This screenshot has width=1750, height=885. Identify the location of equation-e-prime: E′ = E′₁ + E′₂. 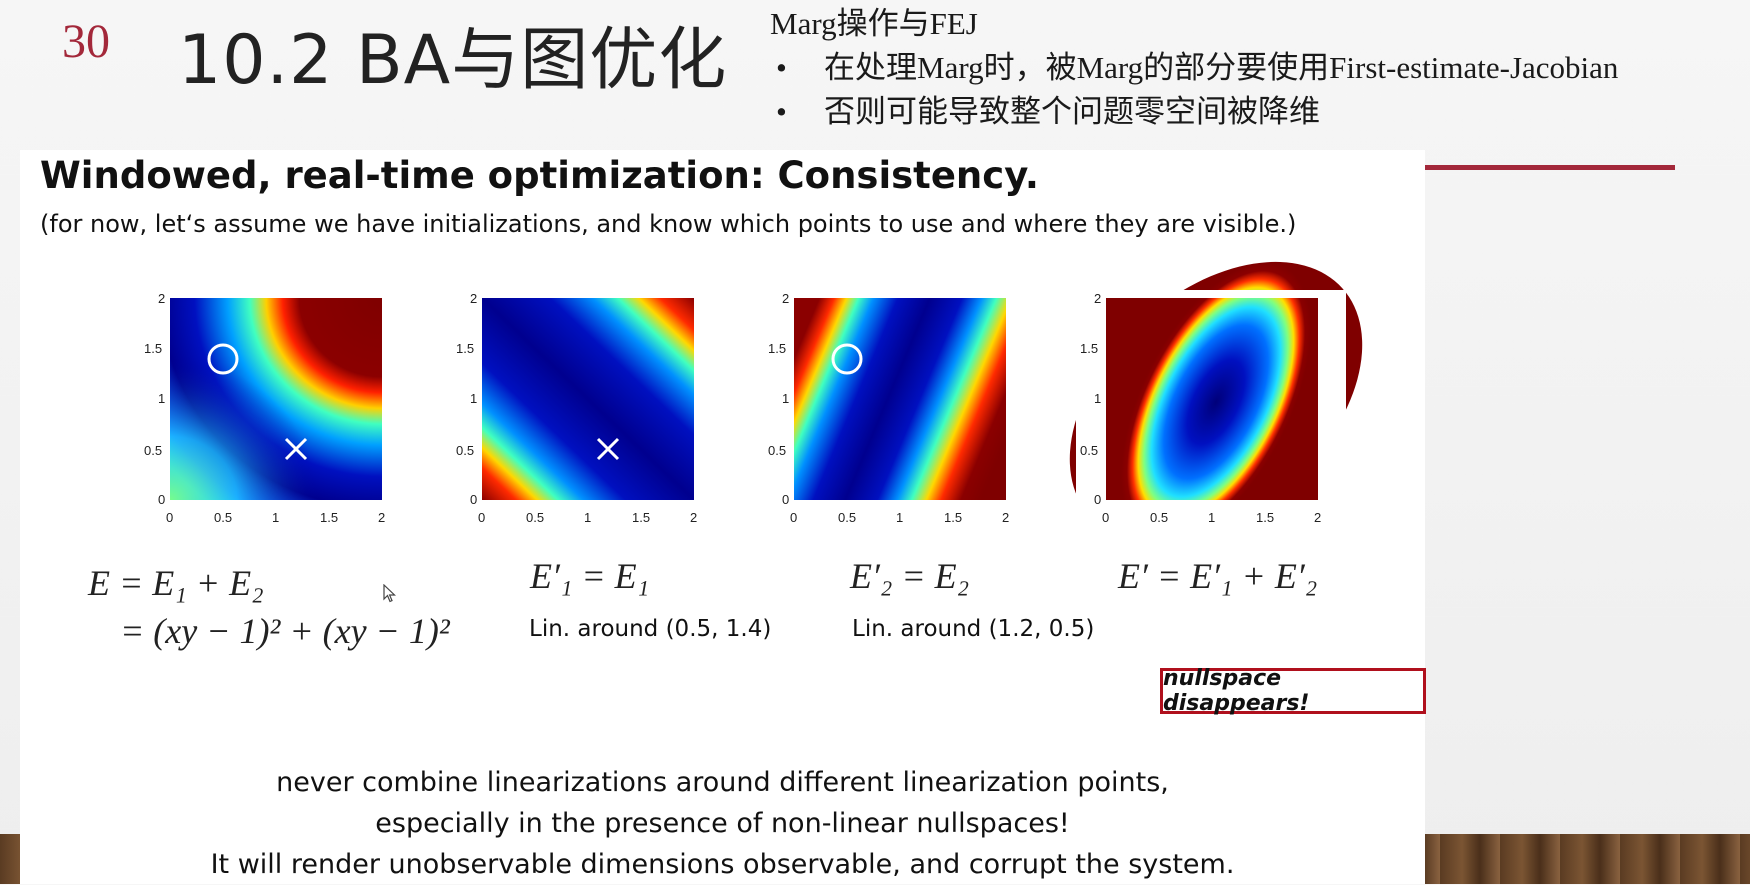
(1218, 576).